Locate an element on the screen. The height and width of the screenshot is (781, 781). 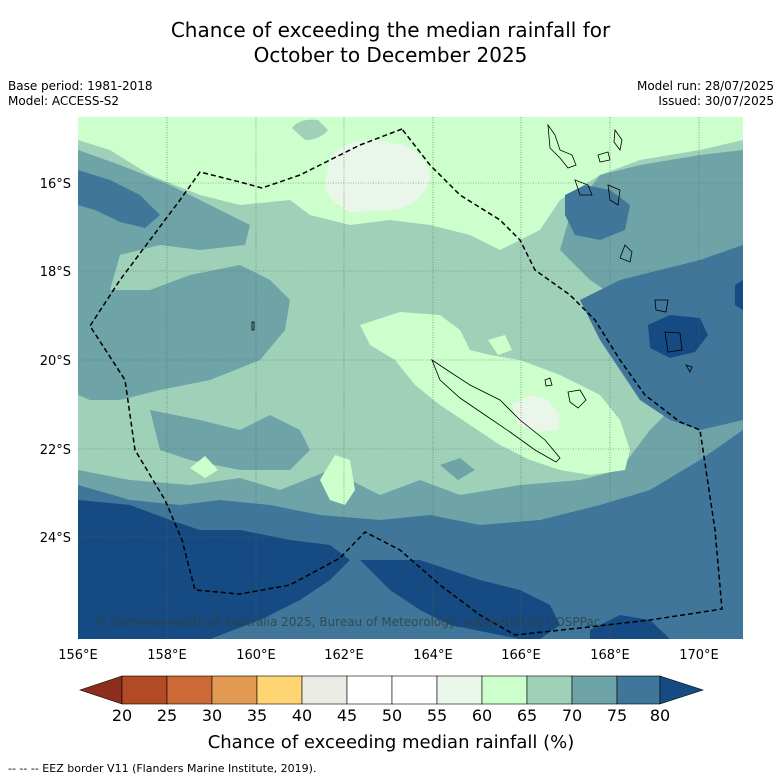
issued-text: Issued: 30/07/2025 is located at coordinates (716, 101).